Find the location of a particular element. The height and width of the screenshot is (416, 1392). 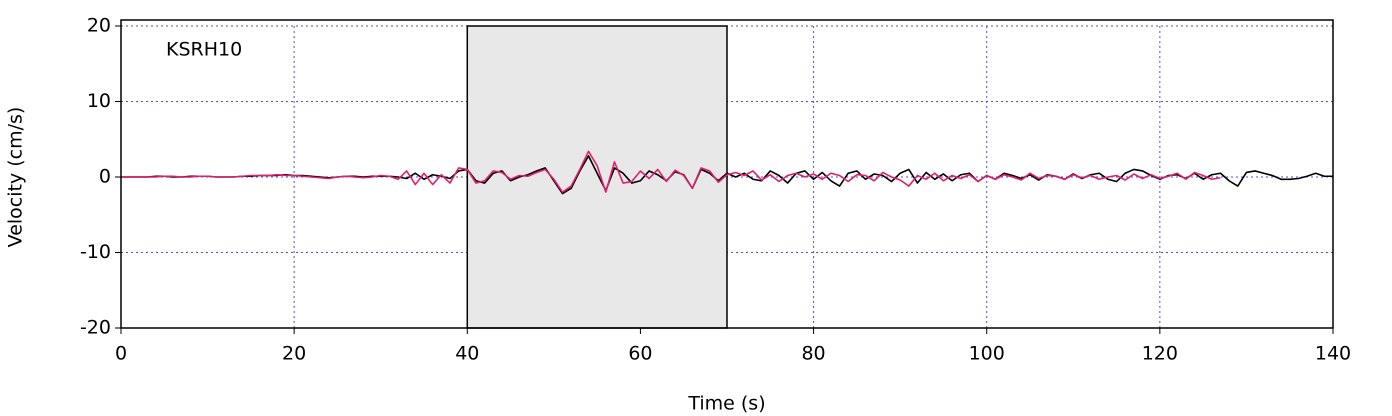

x-tick-label: 140 is located at coordinates (1333, 354).